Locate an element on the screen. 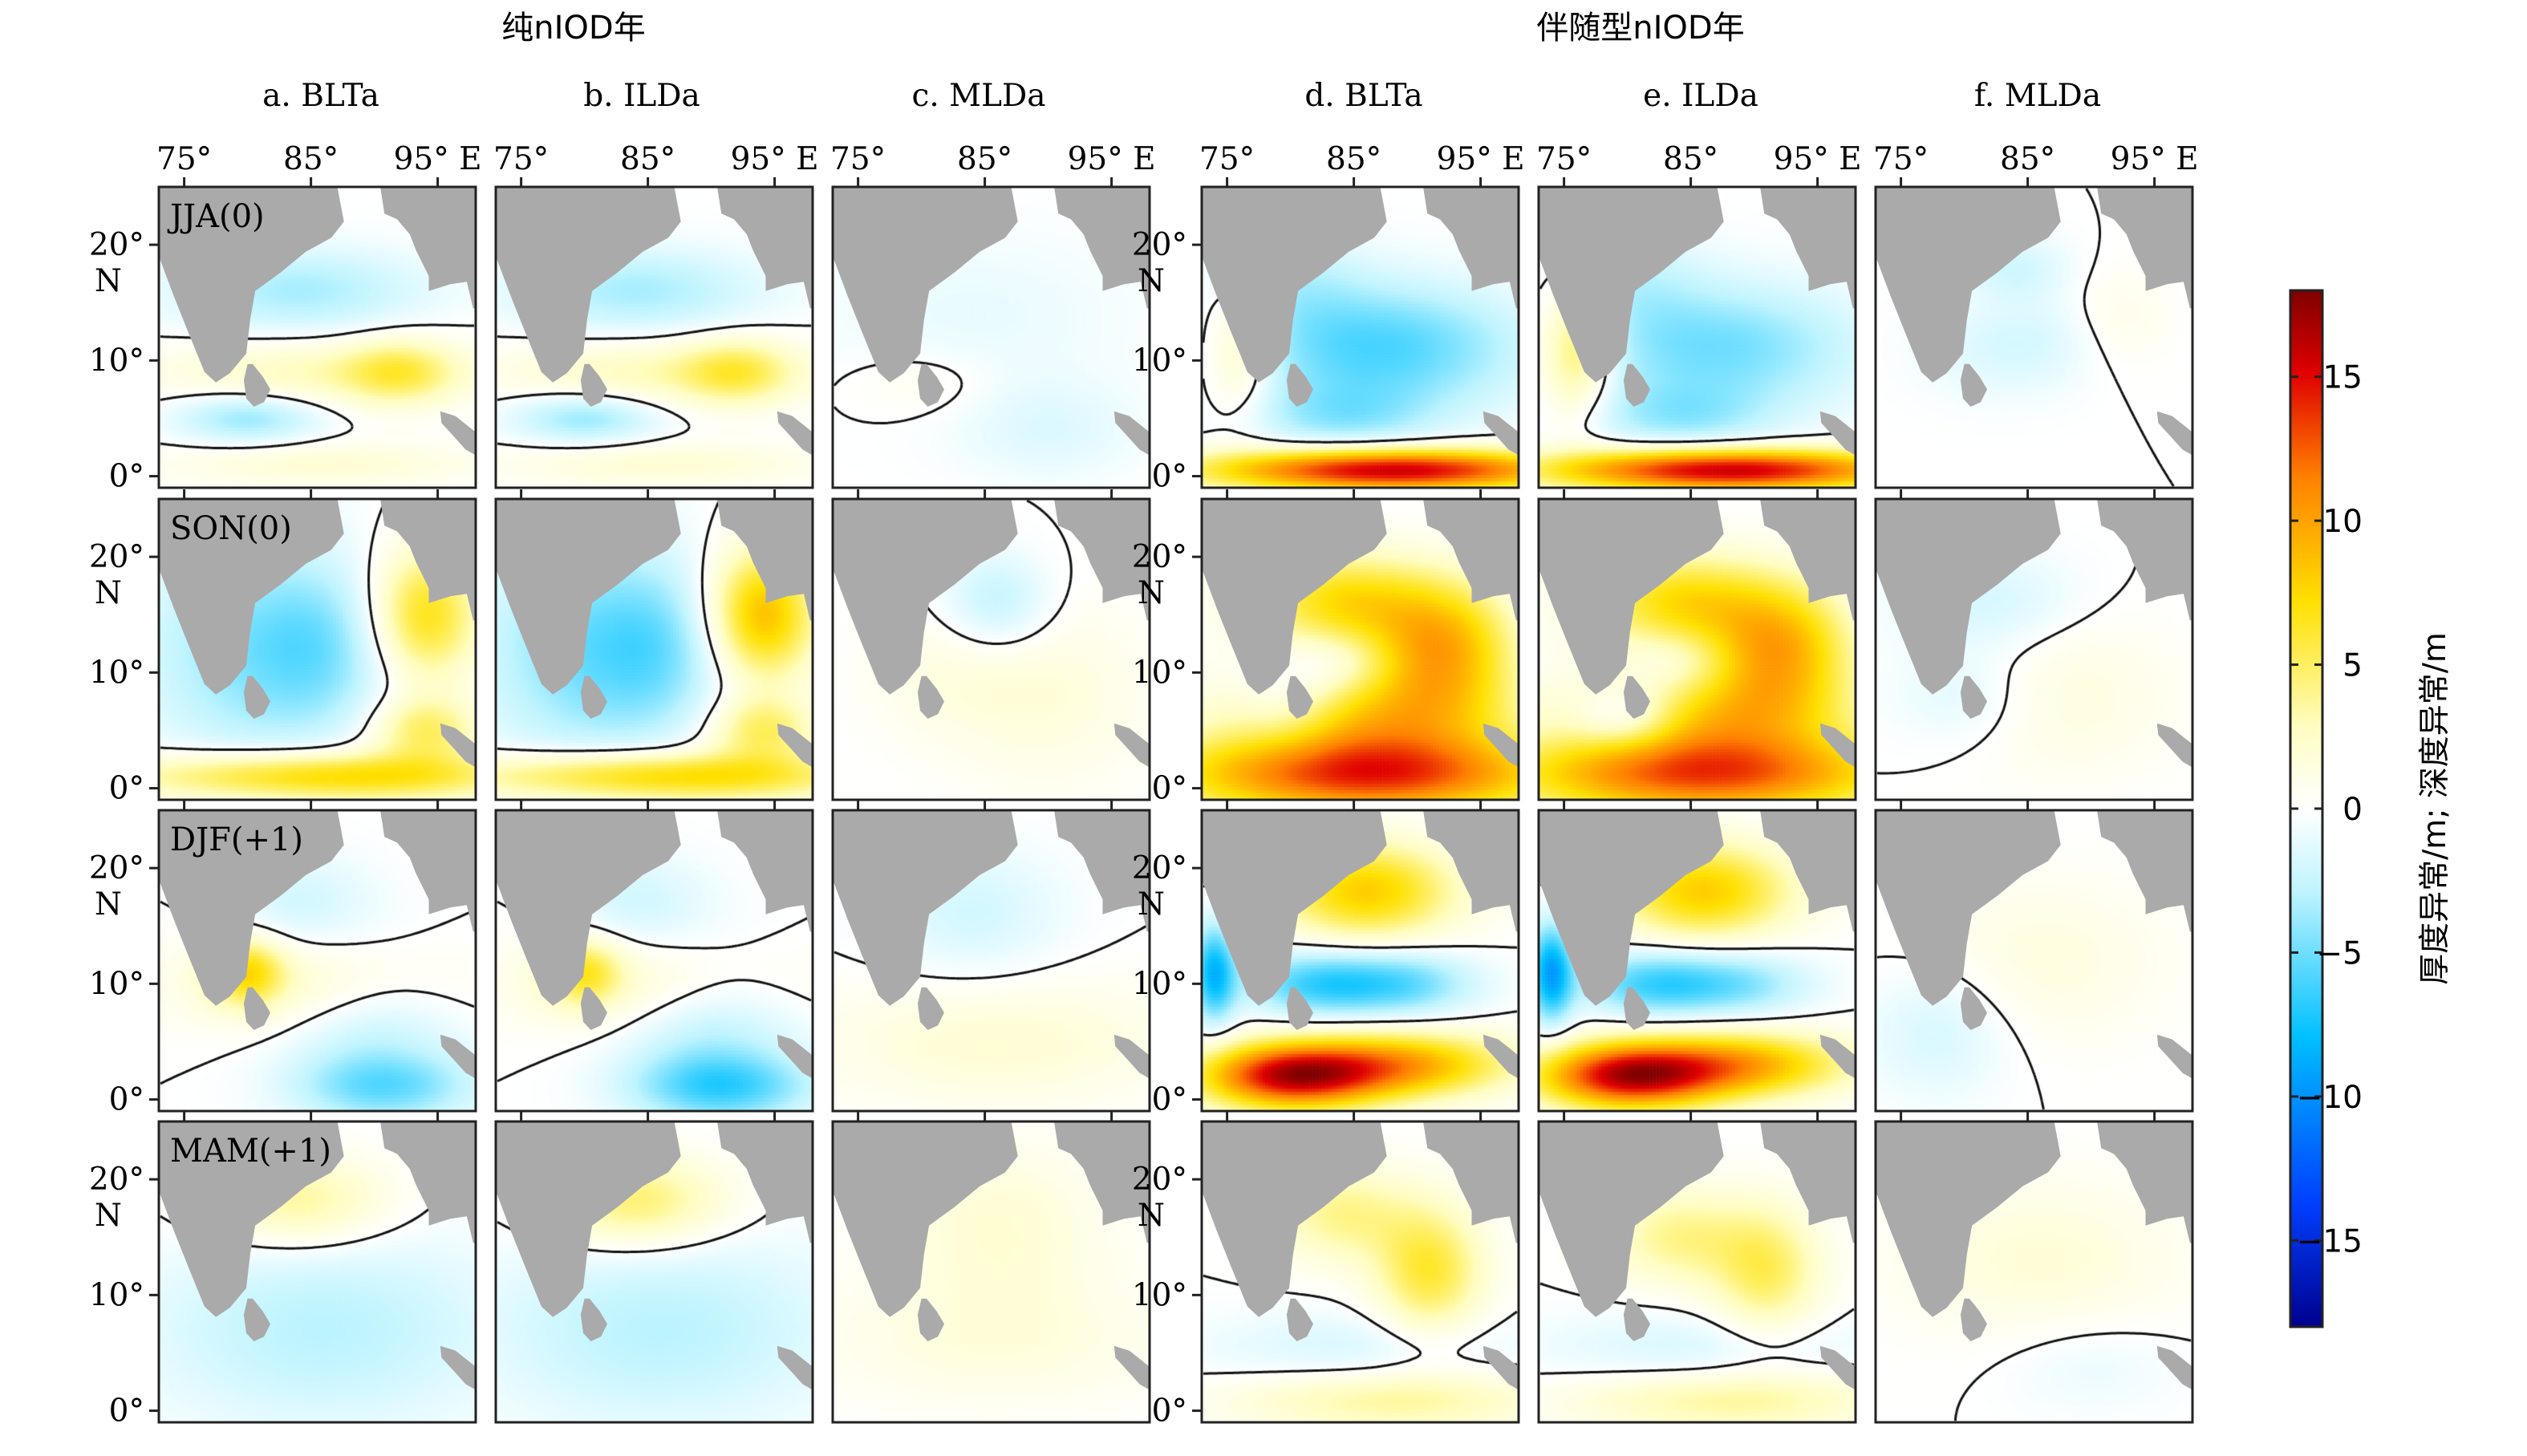 Image resolution: width=2527 pixels, height=1456 pixels. panel-d-3: 0° 10° 20°N is located at coordinates (1325, 959).